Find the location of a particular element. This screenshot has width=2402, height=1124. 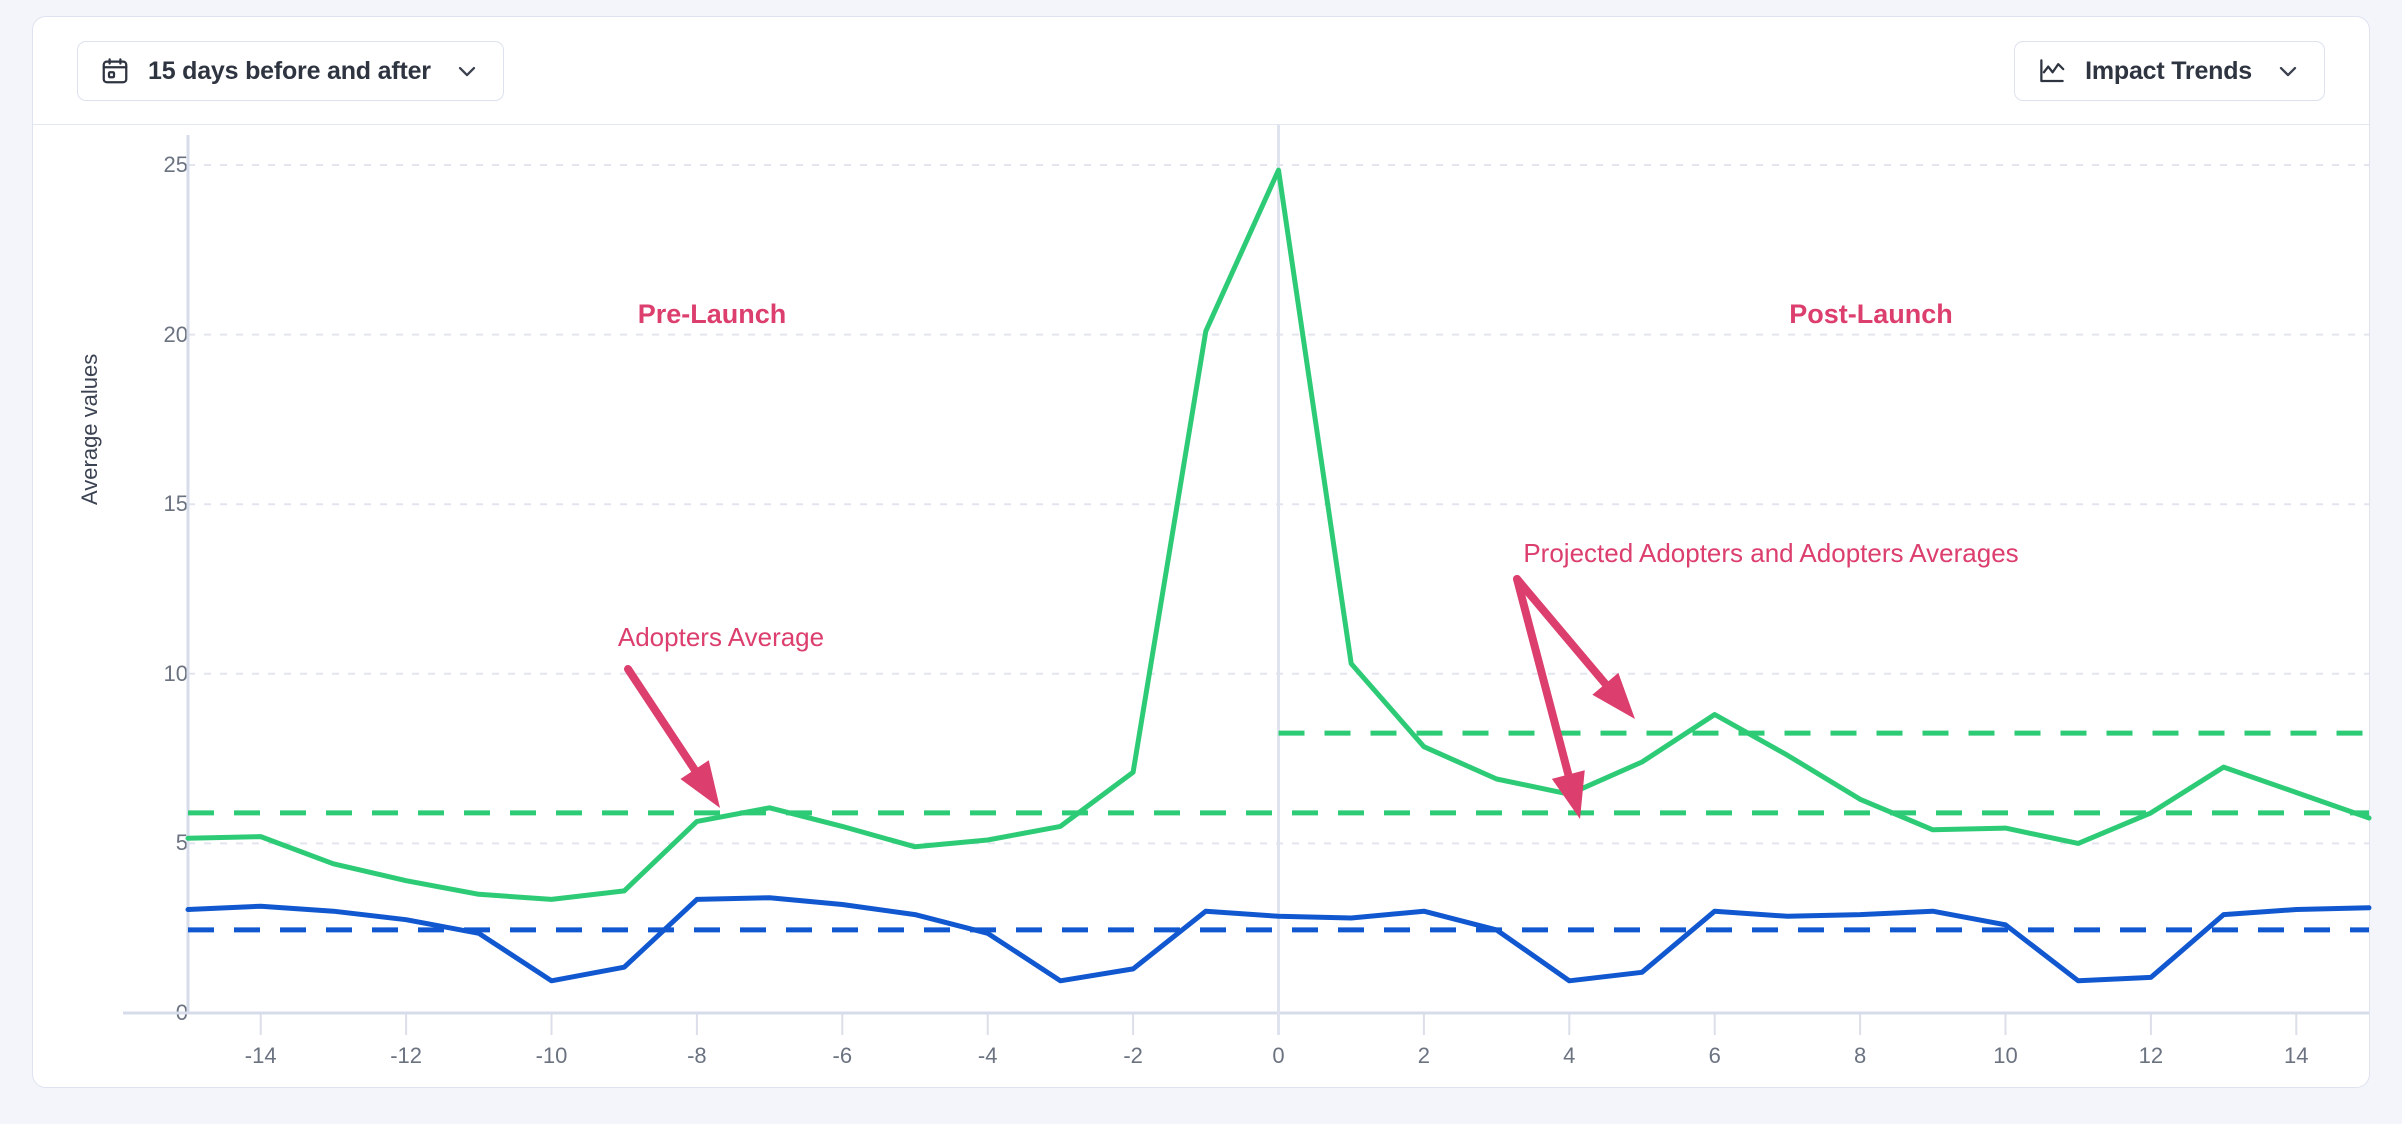

x-tick-label: 4 is located at coordinates (1569, 1055).